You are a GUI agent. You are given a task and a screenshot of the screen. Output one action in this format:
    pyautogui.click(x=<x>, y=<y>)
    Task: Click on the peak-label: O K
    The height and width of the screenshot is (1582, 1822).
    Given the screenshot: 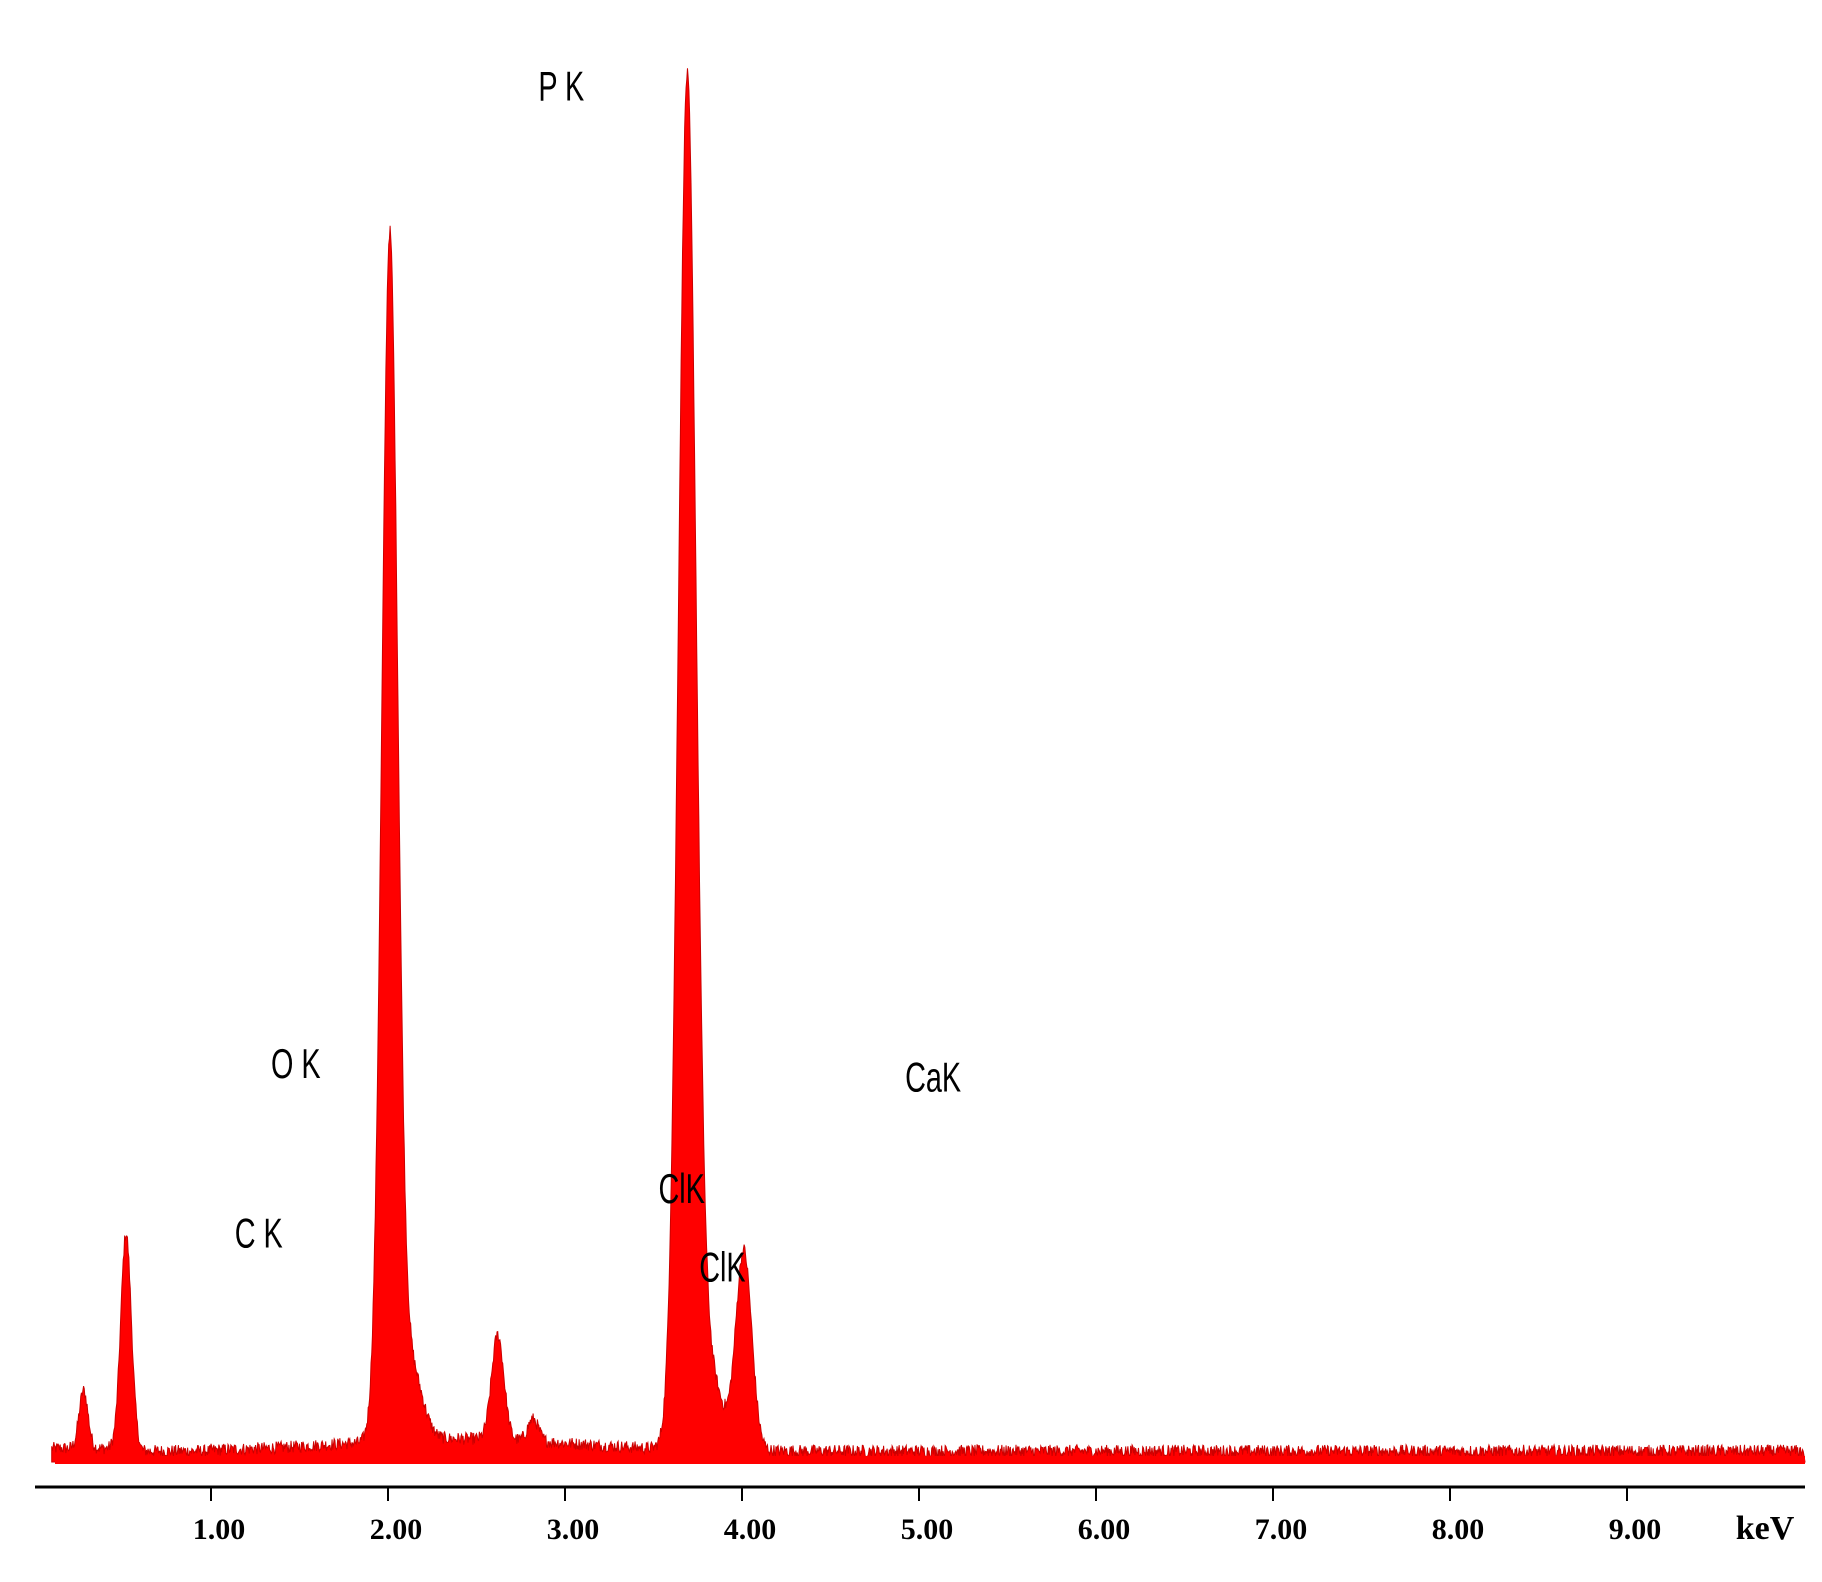 What is the action you would take?
    pyautogui.click(x=296, y=1064)
    